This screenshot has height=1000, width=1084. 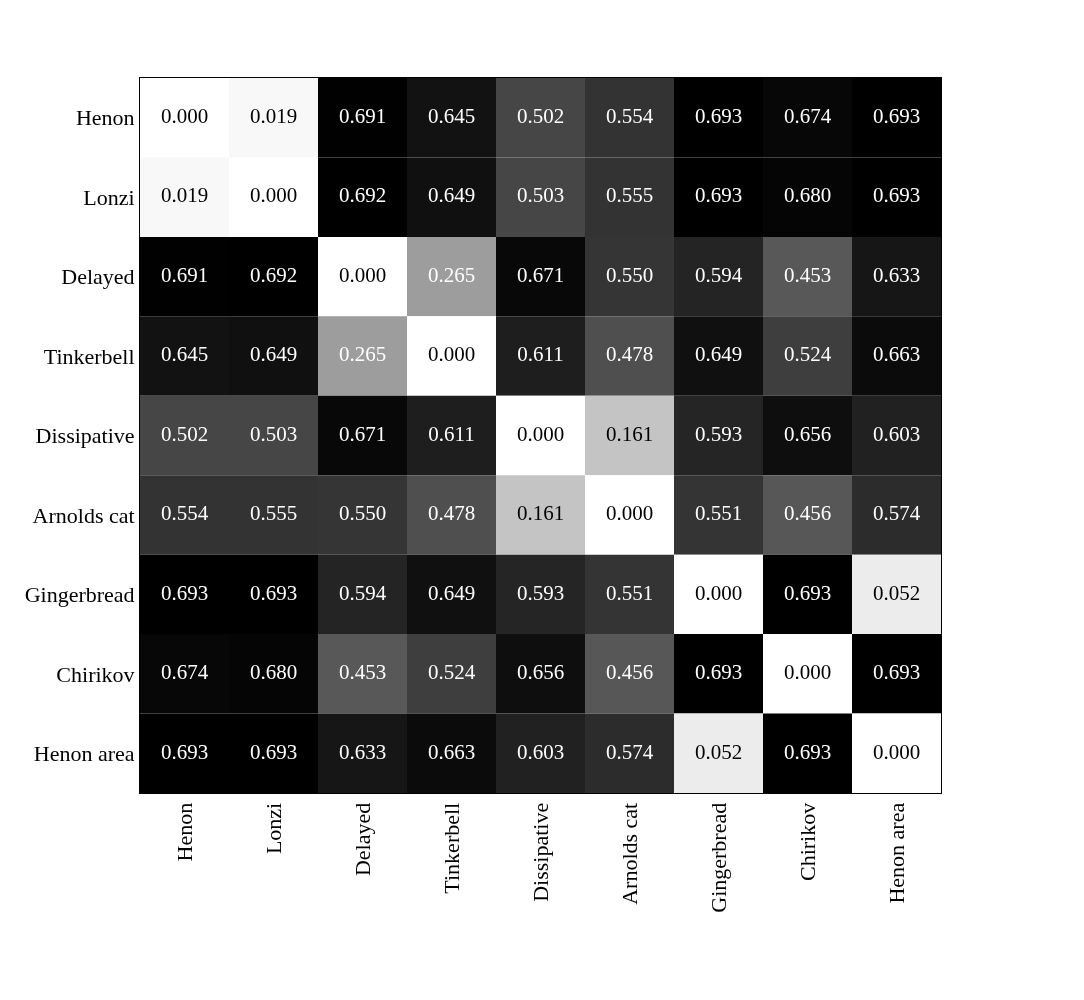 What do you see at coordinates (896, 853) in the screenshot?
I see `x-tick-label: Henon area` at bounding box center [896, 853].